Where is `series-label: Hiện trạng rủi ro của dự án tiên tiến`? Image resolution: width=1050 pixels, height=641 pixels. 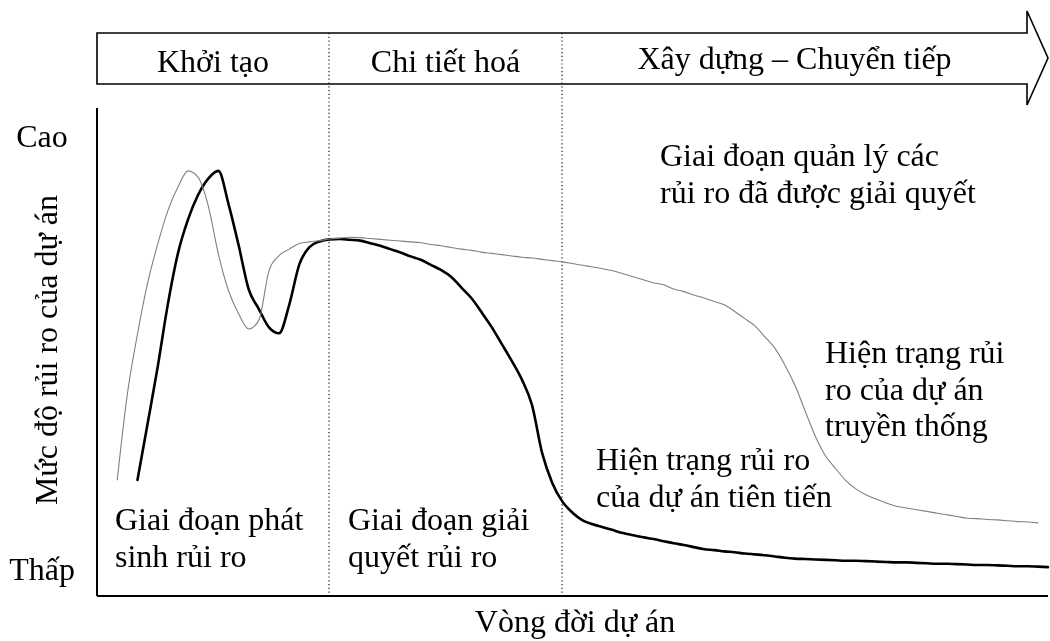 series-label: Hiện trạng rủi ro của dự án tiên tiến is located at coordinates (714, 477).